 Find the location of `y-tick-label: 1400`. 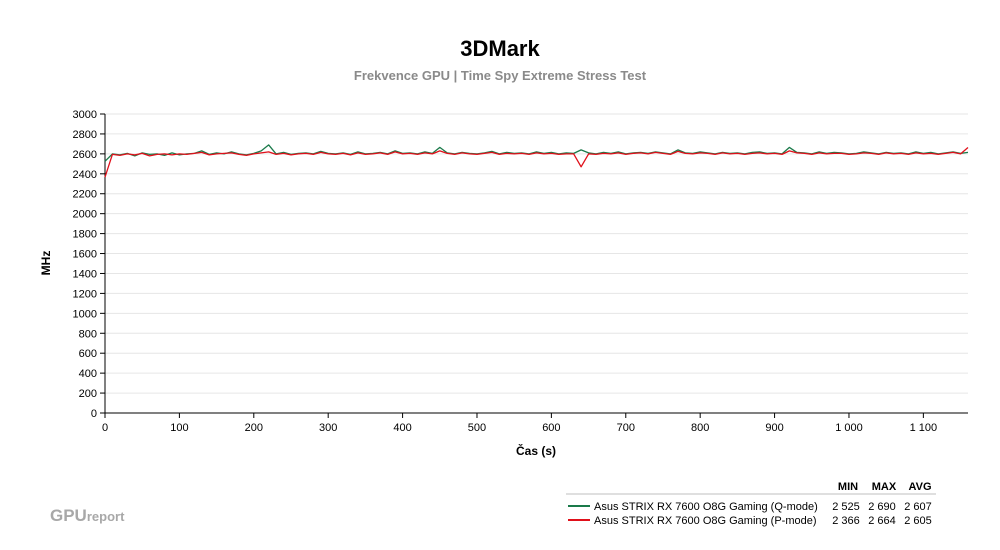

y-tick-label: 1400 is located at coordinates (85, 274).